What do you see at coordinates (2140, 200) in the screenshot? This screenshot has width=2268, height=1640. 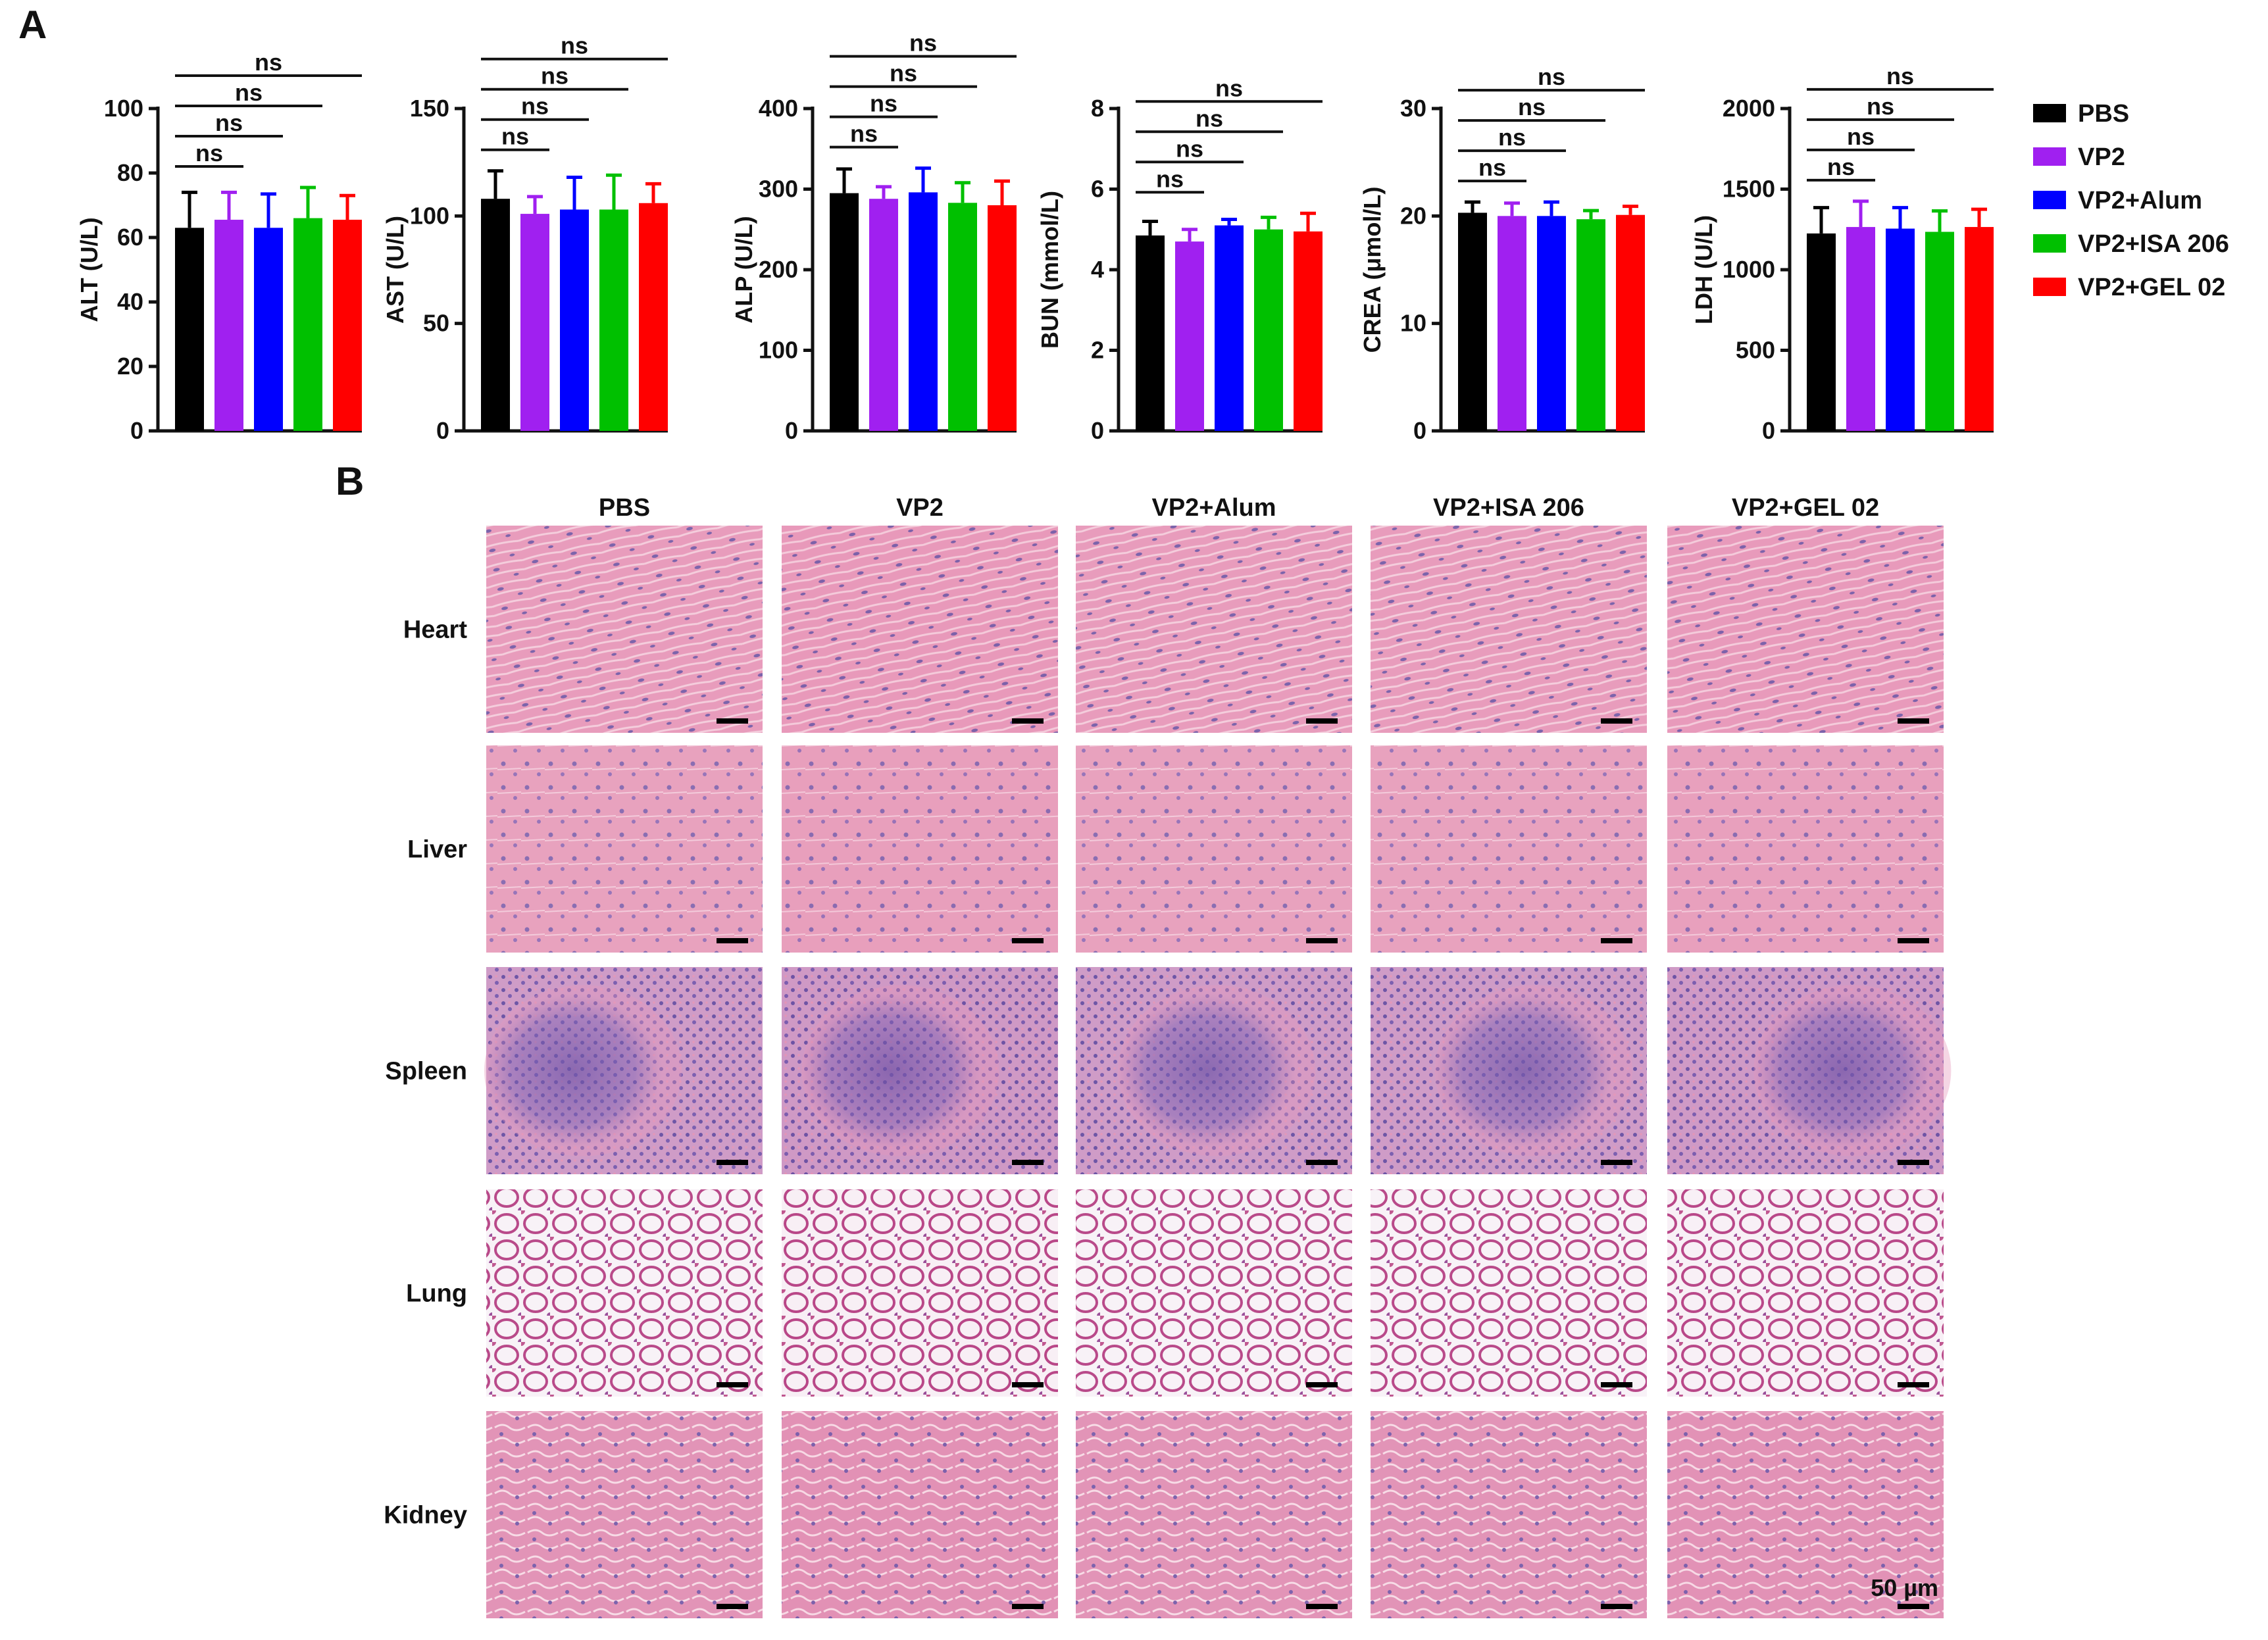 I see `legend-label: VP2+Alum` at bounding box center [2140, 200].